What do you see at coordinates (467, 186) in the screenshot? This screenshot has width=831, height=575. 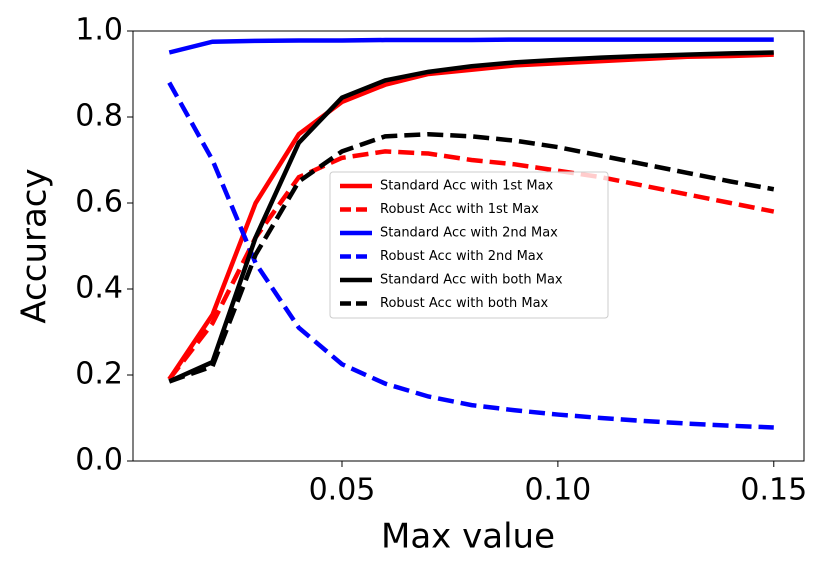 I see `legend-label: Standard Acc with 1st Max` at bounding box center [467, 186].